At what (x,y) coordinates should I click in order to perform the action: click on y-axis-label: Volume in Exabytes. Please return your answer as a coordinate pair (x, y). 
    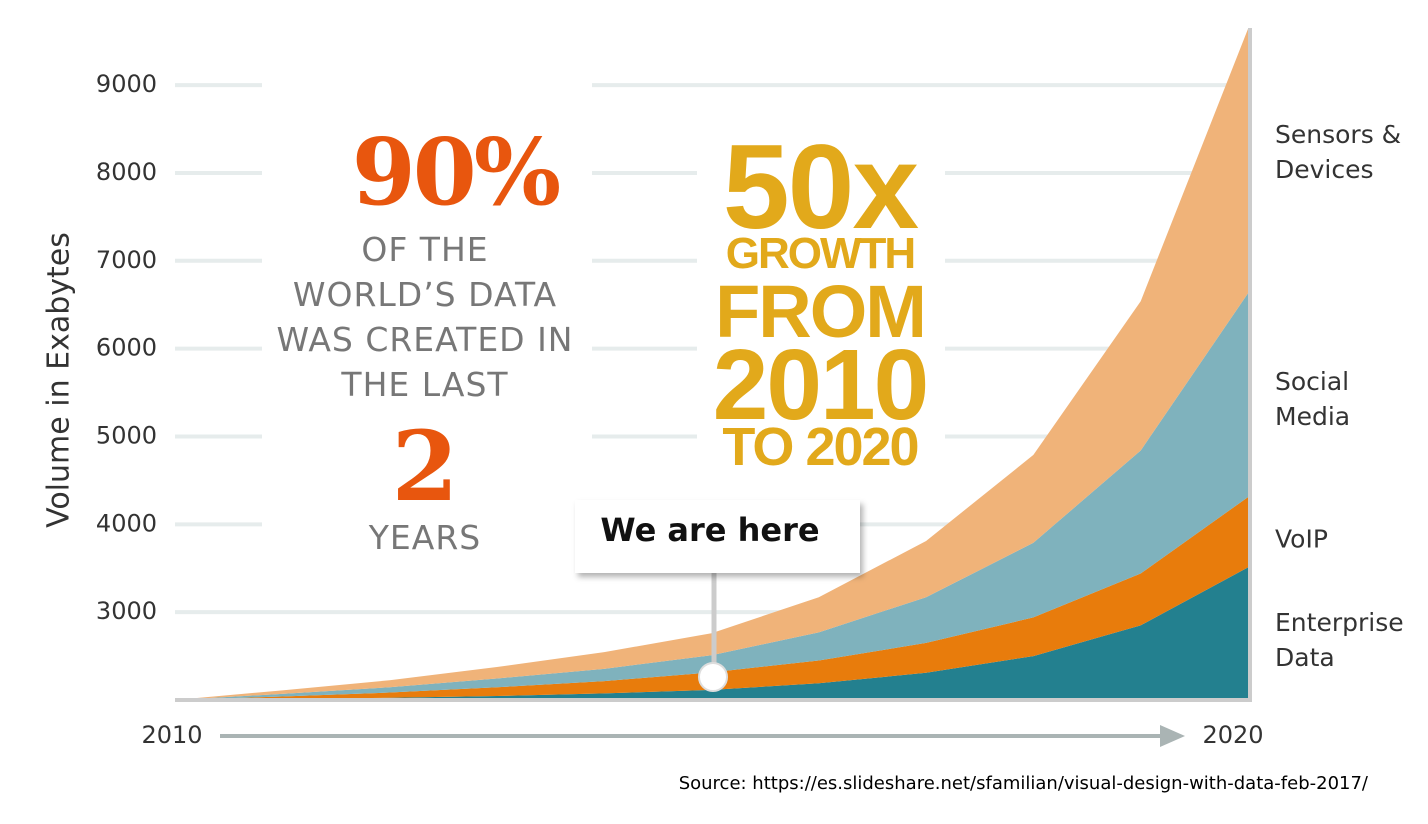
    Looking at the image, I should click on (59, 380).